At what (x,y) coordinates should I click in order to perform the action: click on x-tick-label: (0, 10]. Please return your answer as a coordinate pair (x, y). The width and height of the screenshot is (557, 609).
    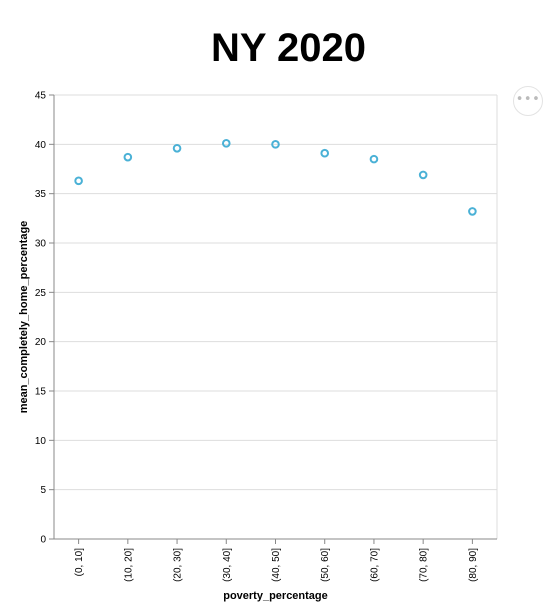
    Looking at the image, I should click on (79, 562).